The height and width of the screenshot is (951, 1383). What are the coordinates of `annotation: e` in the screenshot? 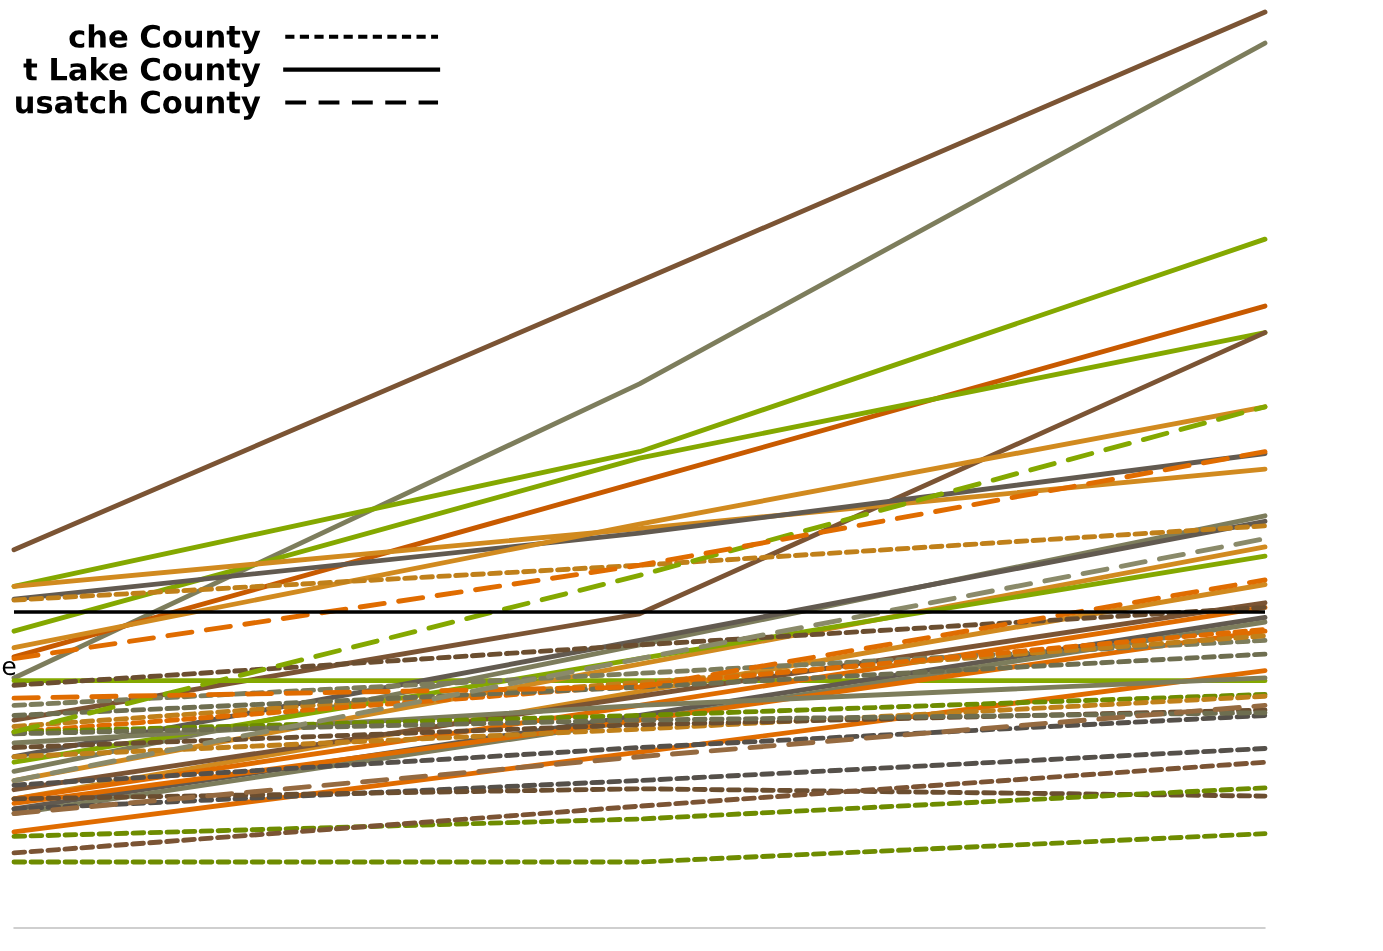 It's located at (9, 668).